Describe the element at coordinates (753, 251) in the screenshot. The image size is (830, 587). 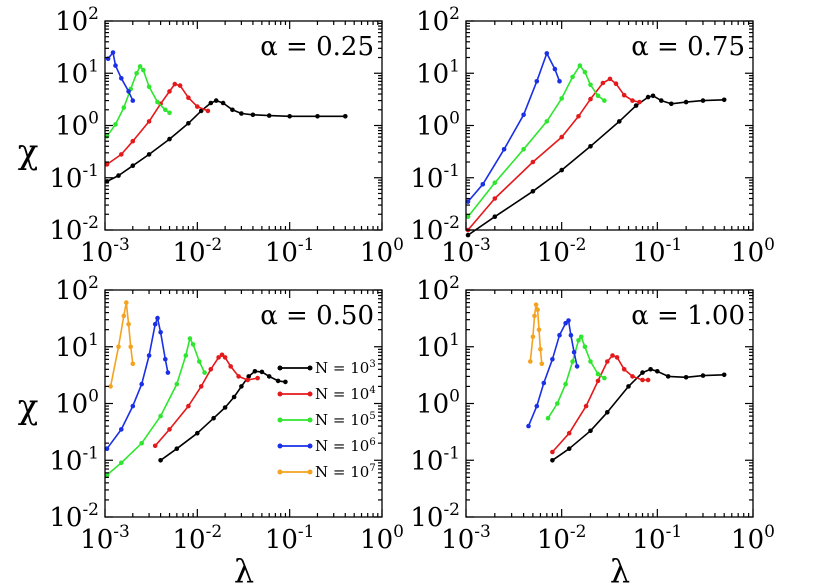
I see `x-tick-label: 10⁰` at that location.